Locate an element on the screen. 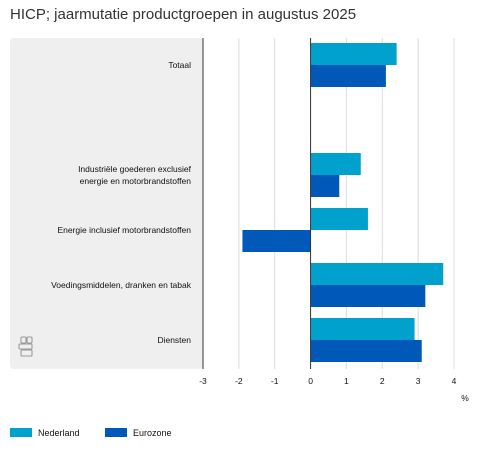 This screenshot has width=491, height=450. legend-label: Eurozone is located at coordinates (152, 433).